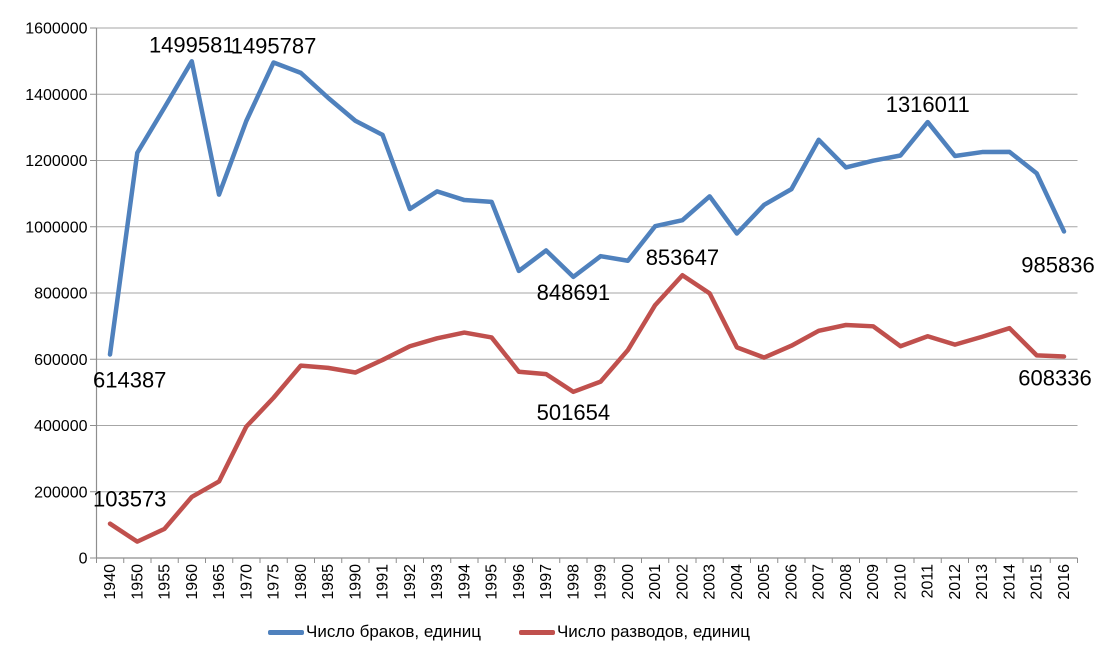 The image size is (1102, 660). I want to click on x-axis-tick-label: 1970, so click(246, 582).